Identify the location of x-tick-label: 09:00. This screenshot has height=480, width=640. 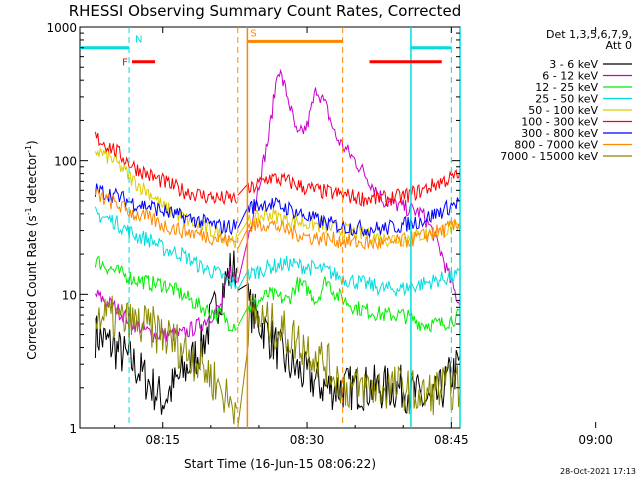
(595, 440).